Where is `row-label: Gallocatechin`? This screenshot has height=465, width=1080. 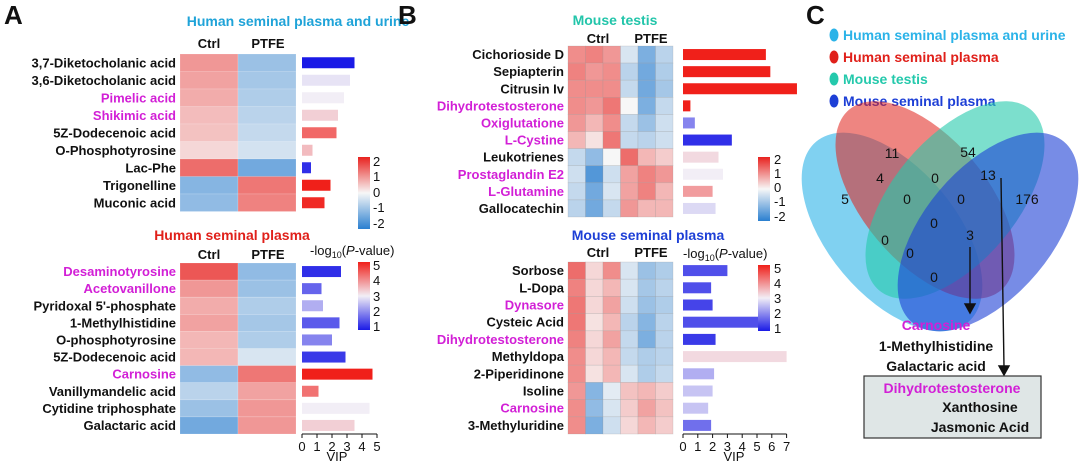
row-label: Gallocatechin is located at coordinates (521, 208).